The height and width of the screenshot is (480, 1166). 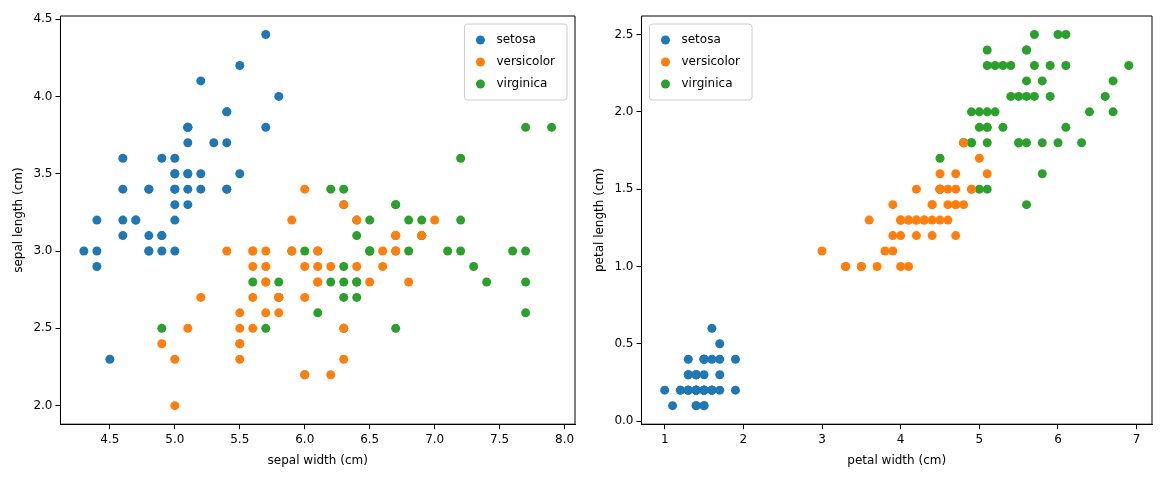 I want to click on x-tick-label: 5, so click(x=979, y=438).